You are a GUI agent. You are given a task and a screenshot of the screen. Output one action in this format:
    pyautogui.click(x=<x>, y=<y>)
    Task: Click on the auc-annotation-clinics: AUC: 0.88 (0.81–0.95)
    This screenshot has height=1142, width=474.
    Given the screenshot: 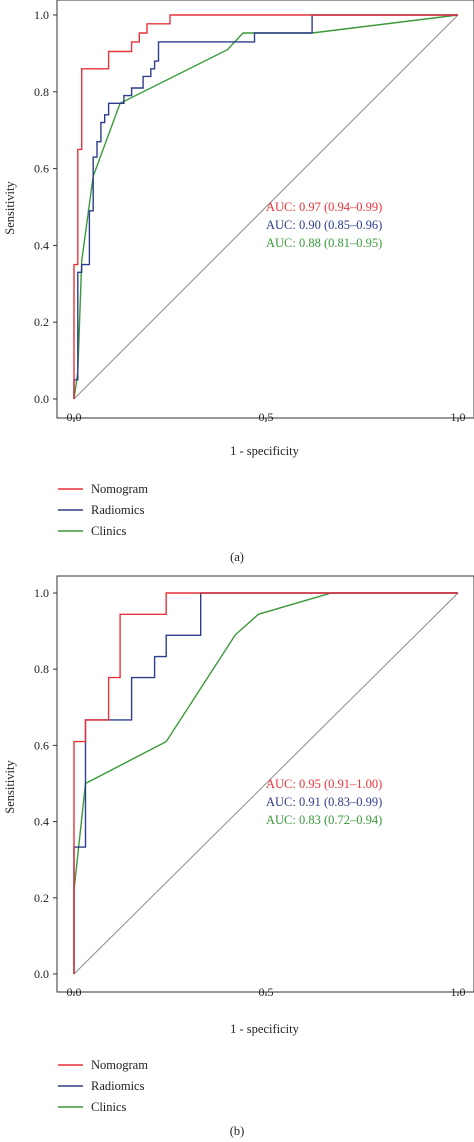 What is the action you would take?
    pyautogui.click(x=324, y=243)
    